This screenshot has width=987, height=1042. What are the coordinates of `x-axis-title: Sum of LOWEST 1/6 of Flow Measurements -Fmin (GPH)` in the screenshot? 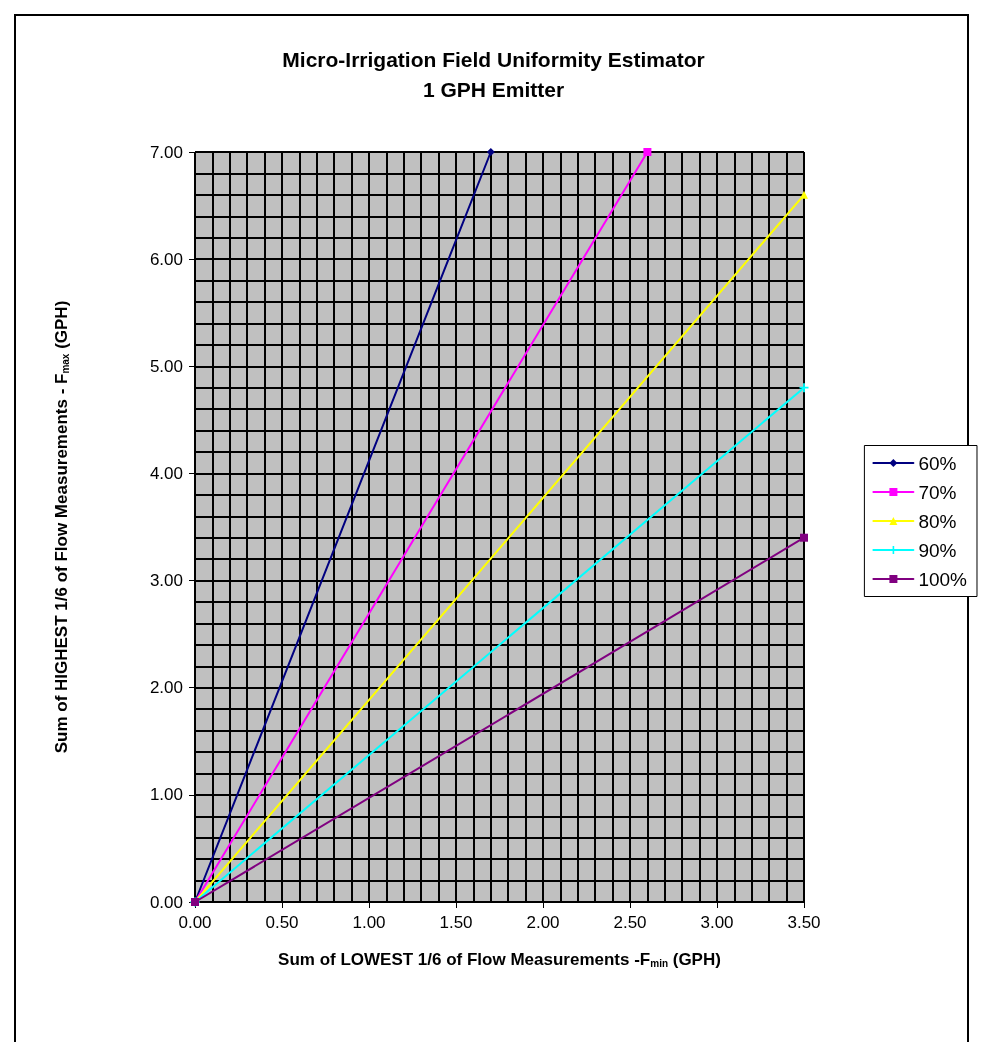 It's located at (499, 959).